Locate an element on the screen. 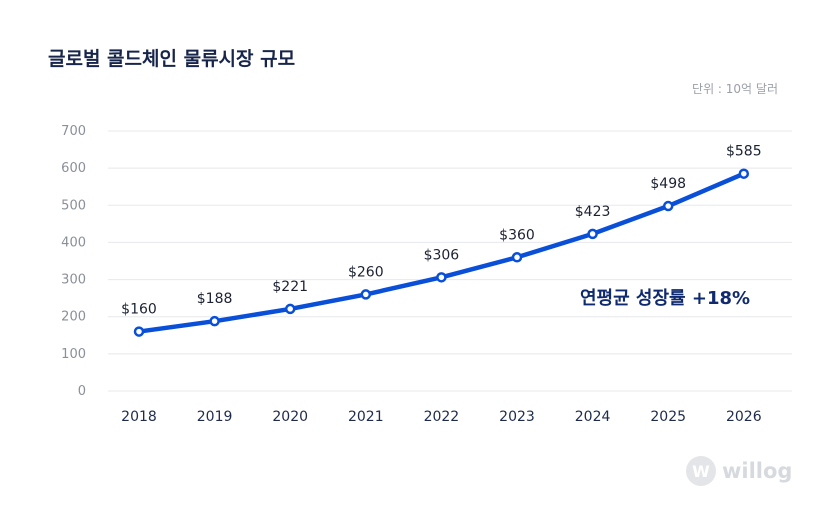 The width and height of the screenshot is (828, 518). x-tick-label: 2024 is located at coordinates (593, 417).